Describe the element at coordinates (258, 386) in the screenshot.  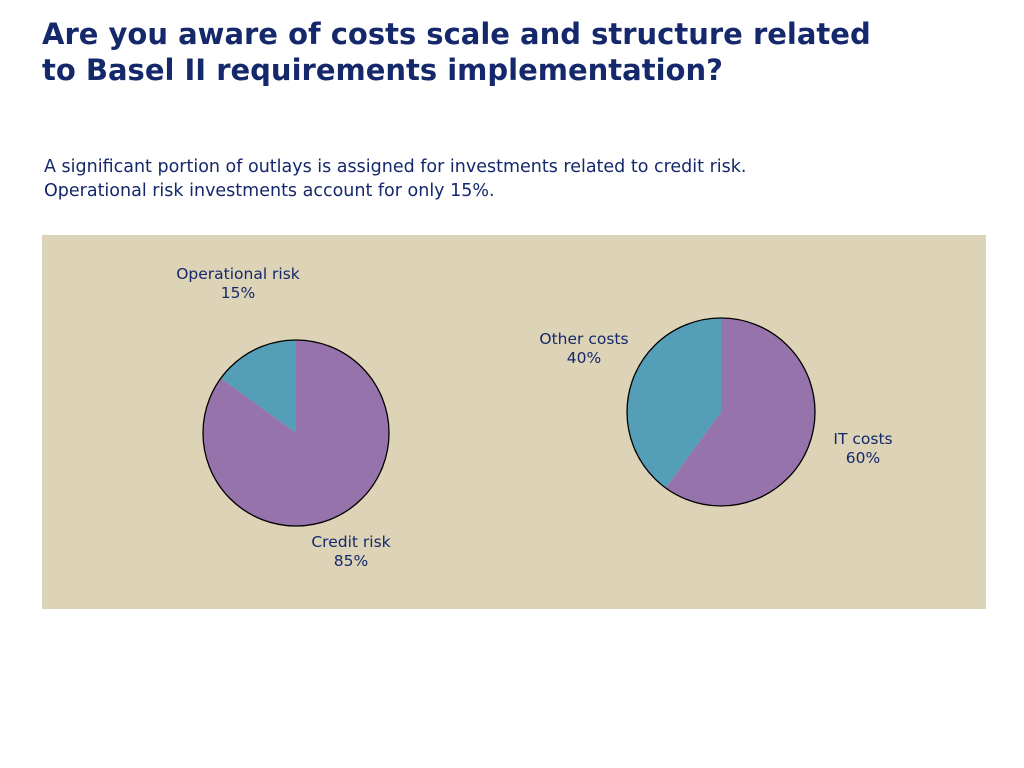
I see `pie-slice-operational-risk` at that location.